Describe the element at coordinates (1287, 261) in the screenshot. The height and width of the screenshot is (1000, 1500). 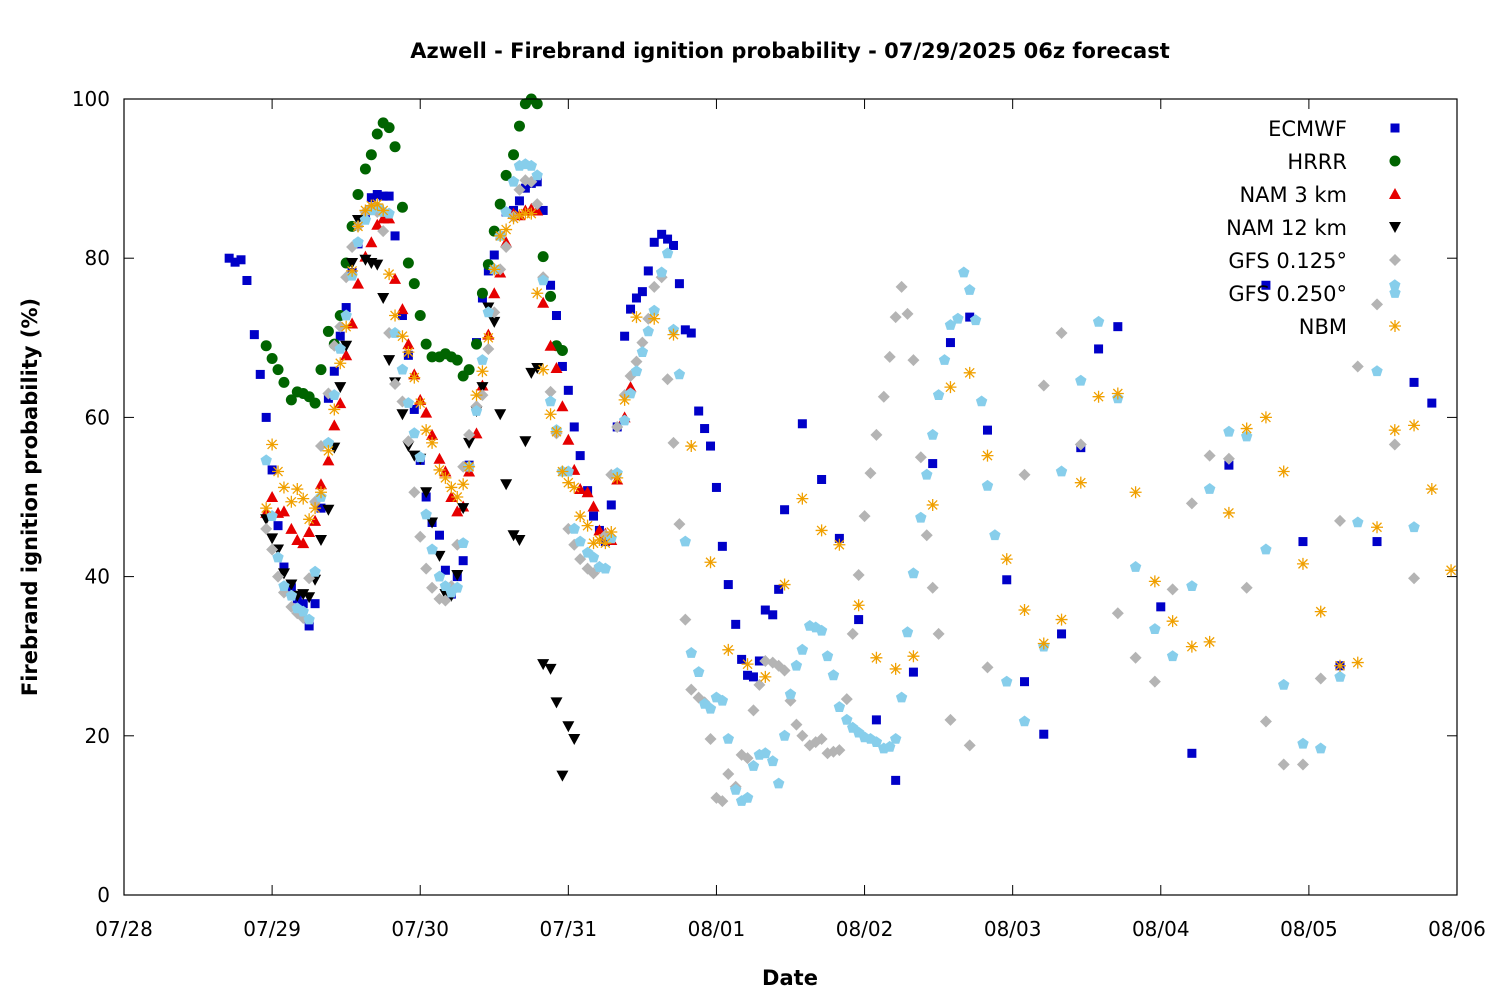
I see `legend-label: GFS 0.125°` at that location.